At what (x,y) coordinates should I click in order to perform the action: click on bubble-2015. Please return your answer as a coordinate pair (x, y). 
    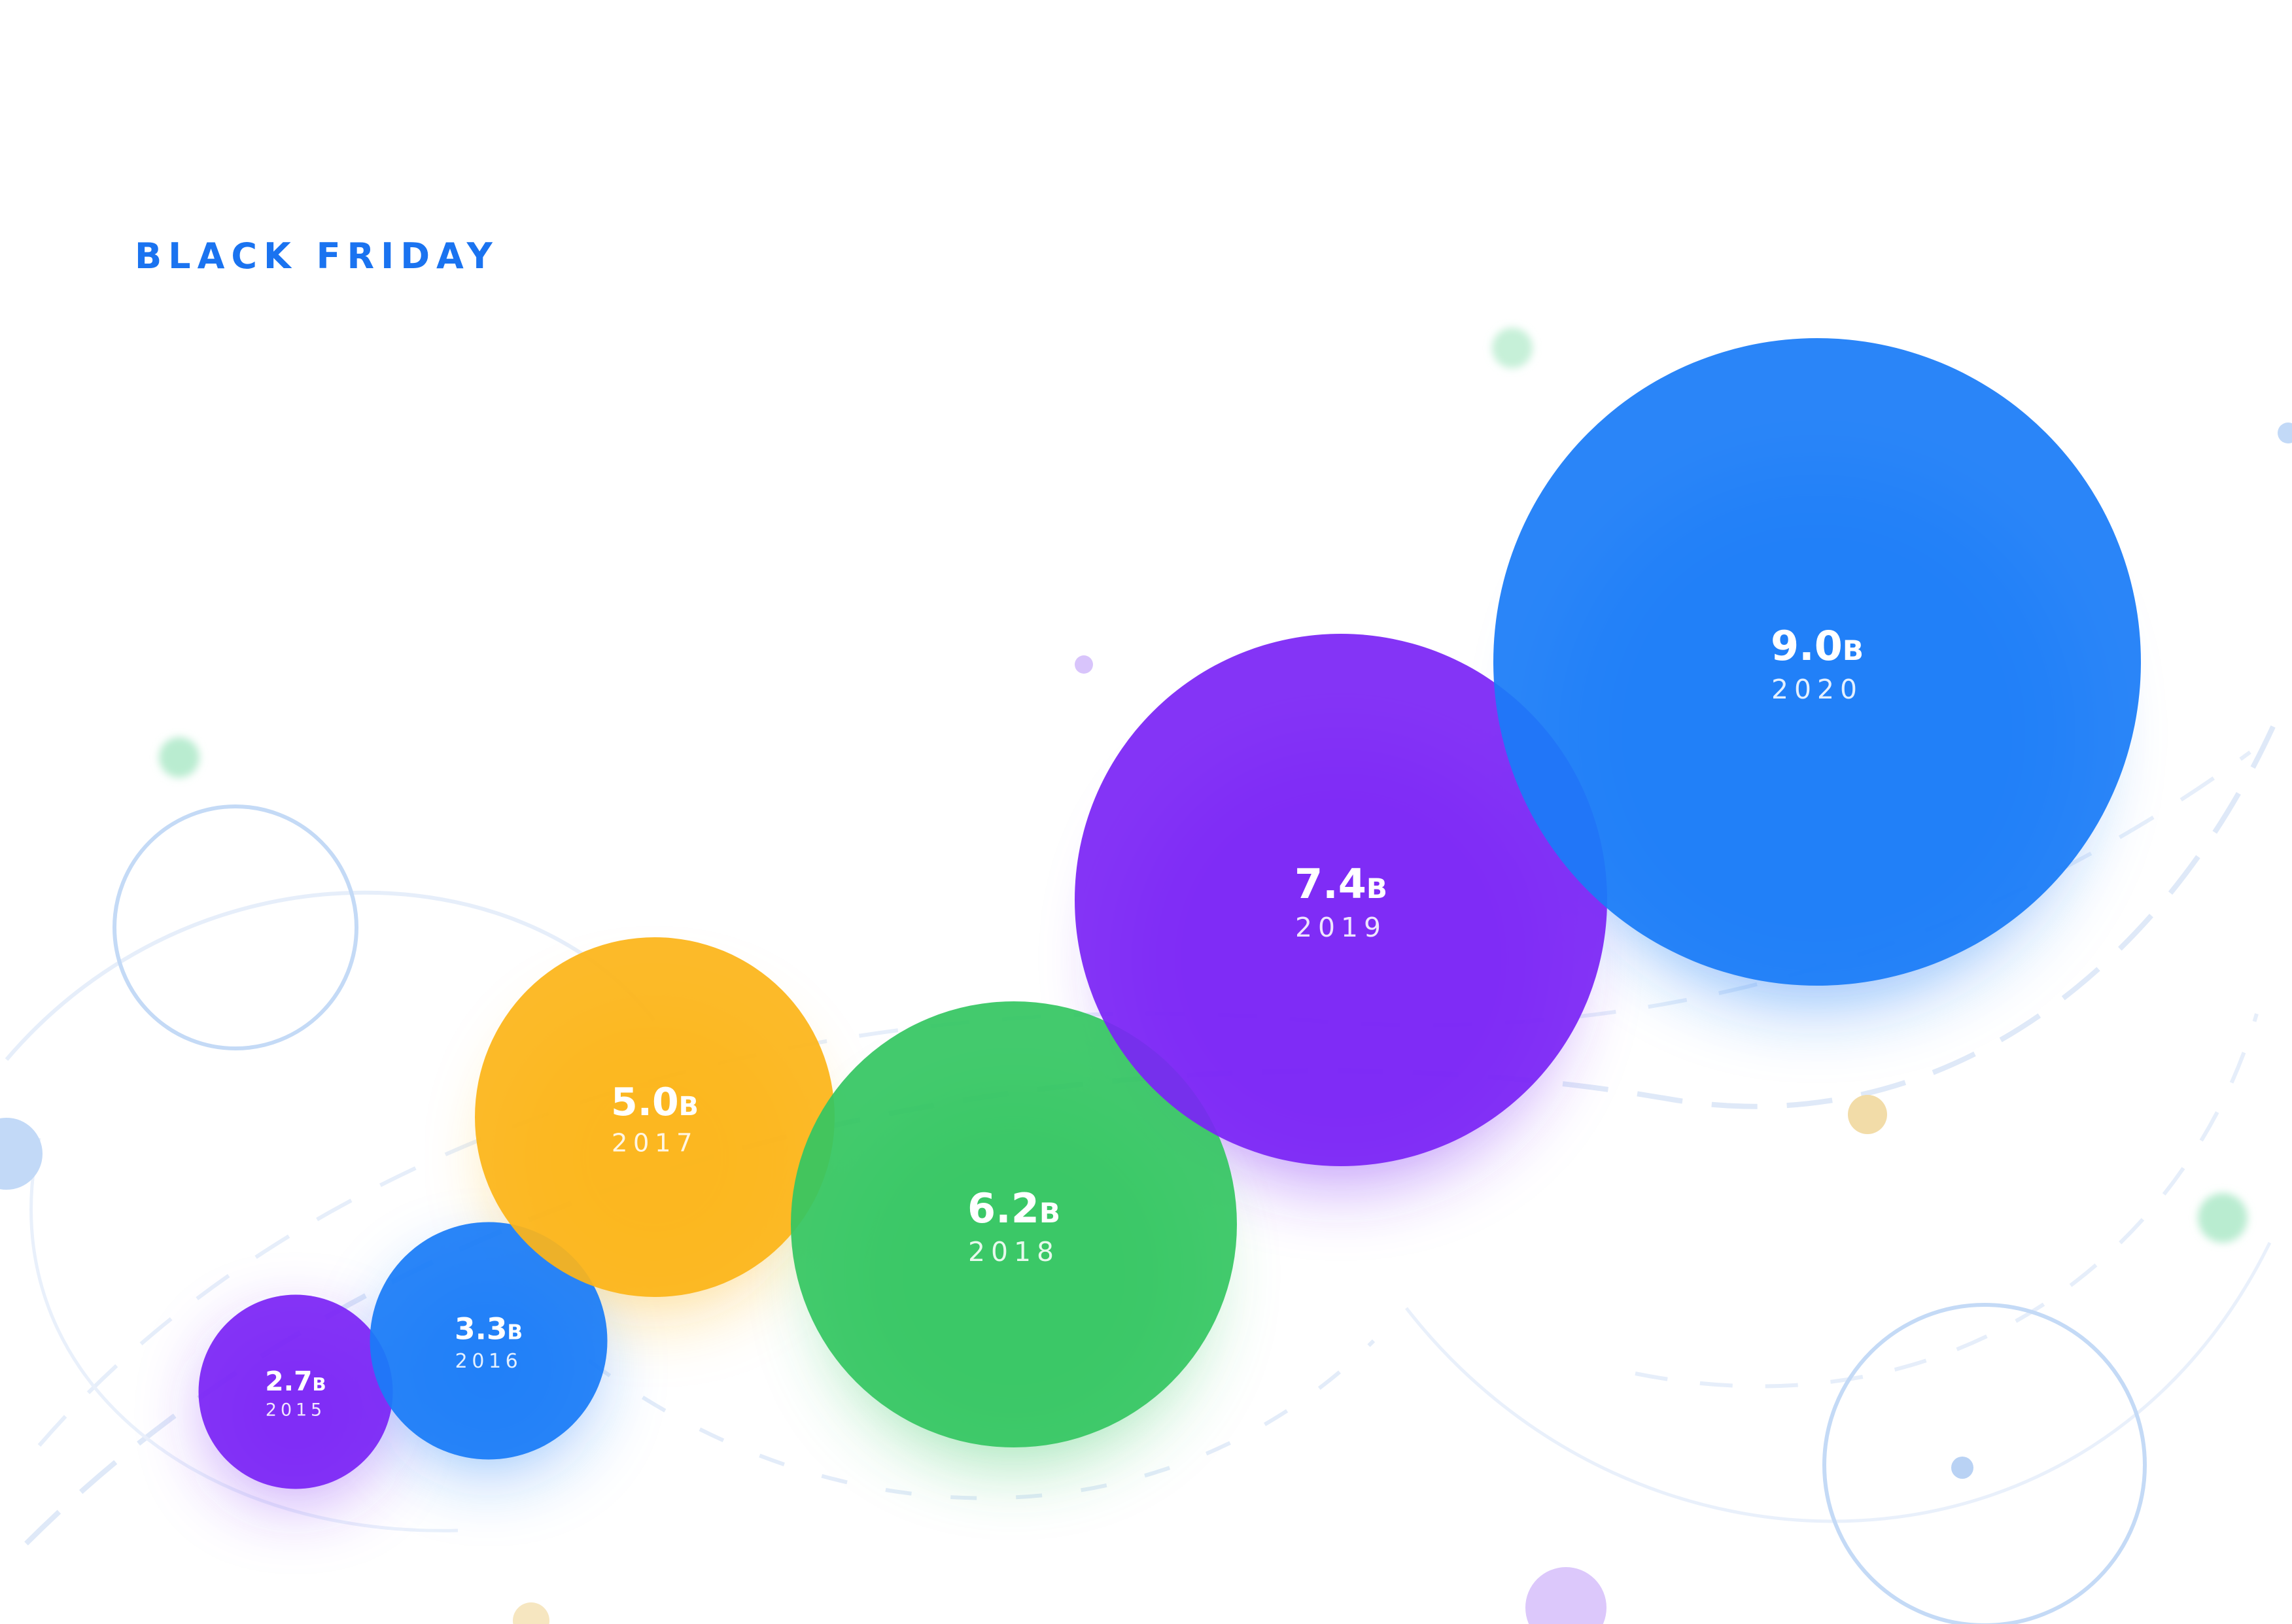
    Looking at the image, I should click on (295, 1391).